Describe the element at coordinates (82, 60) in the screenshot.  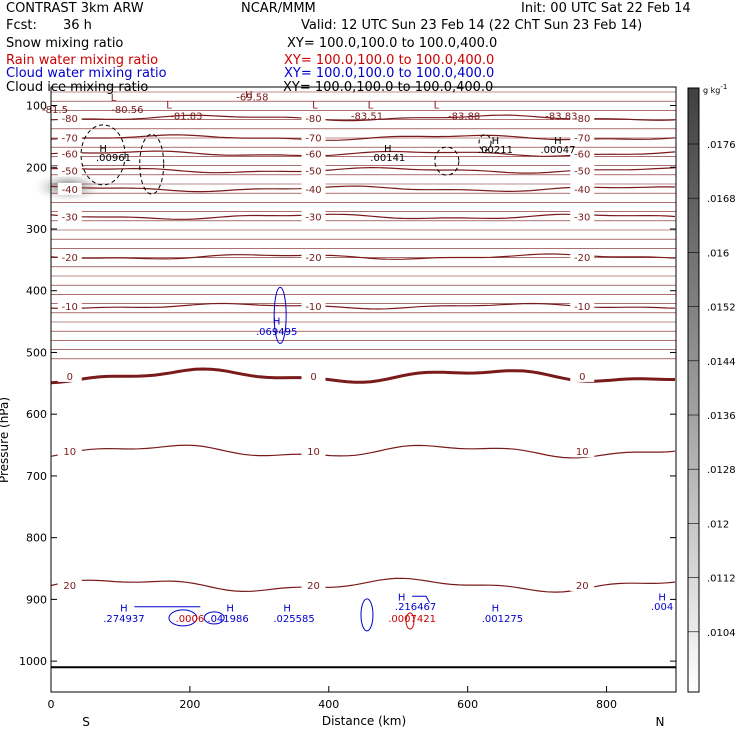
I see `legend-rain: Rain water mixing ratio` at that location.